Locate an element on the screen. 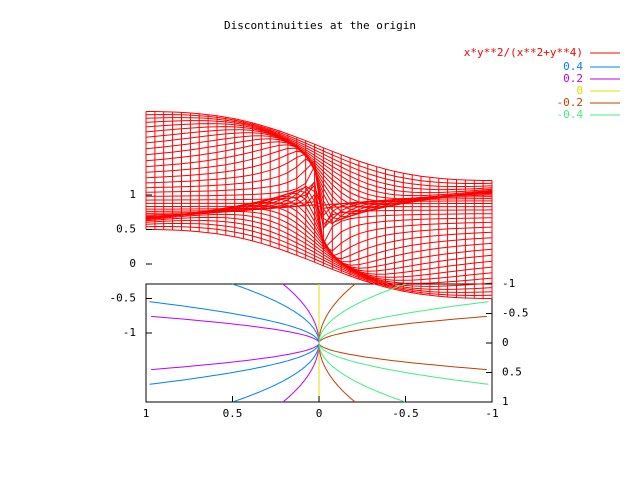  legend-label: 0.2 is located at coordinates (573, 78).